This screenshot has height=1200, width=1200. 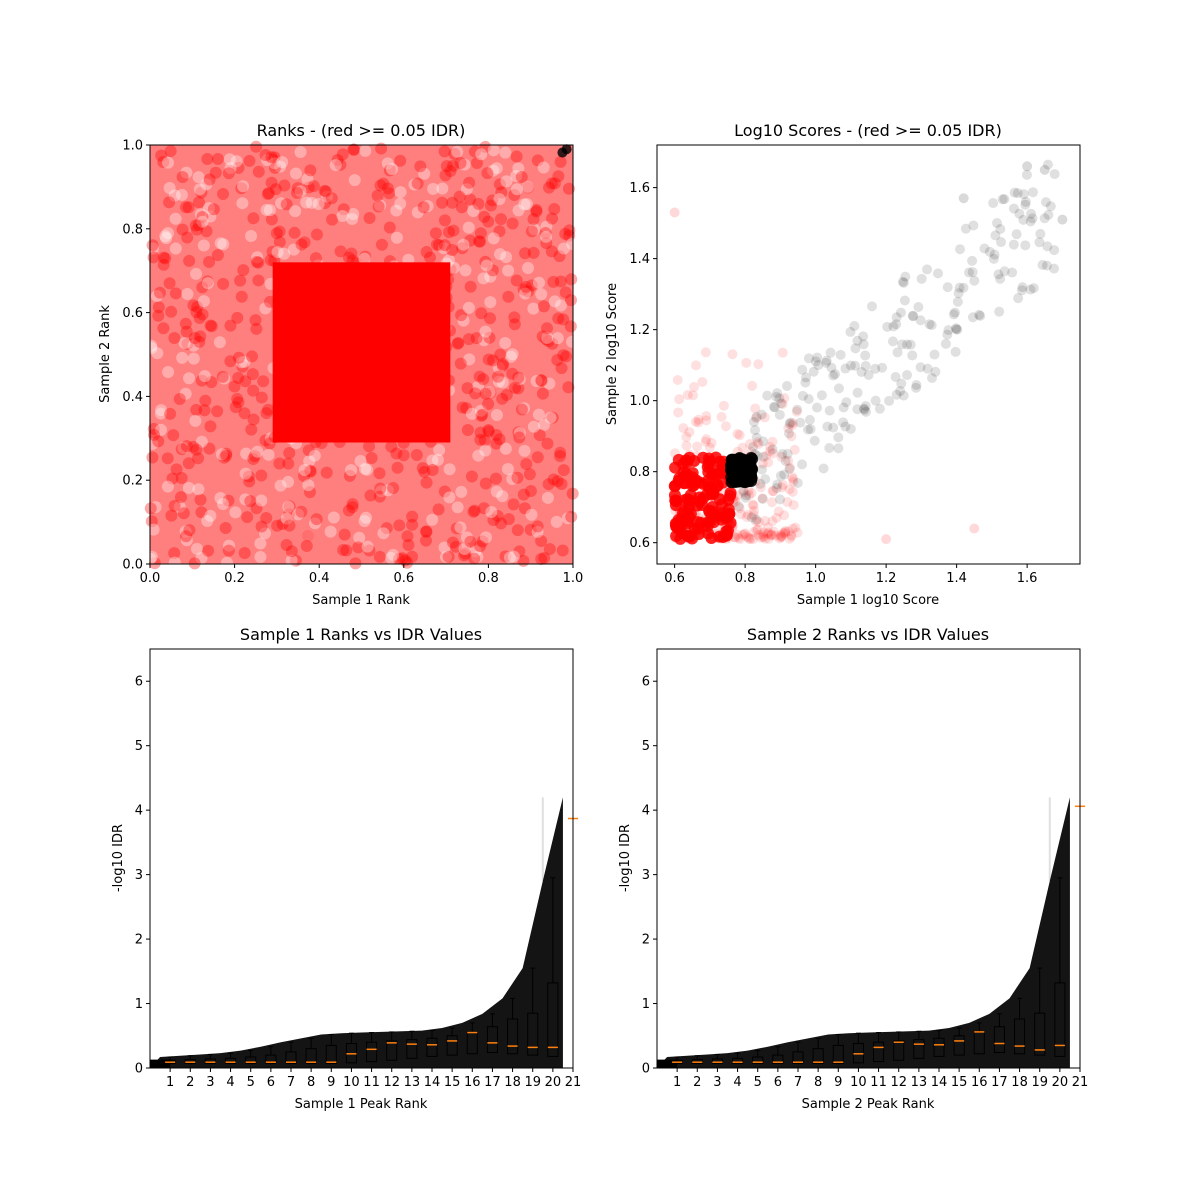 I want to click on x-tick-label: 0.0, so click(x=150, y=578).